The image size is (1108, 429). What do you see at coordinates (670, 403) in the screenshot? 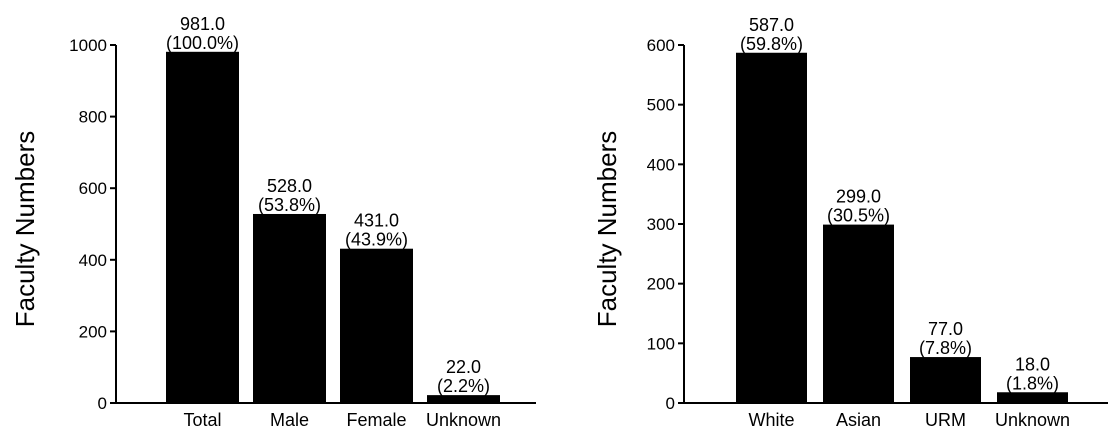
I see `race-y-tick-label: 0` at bounding box center [670, 403].